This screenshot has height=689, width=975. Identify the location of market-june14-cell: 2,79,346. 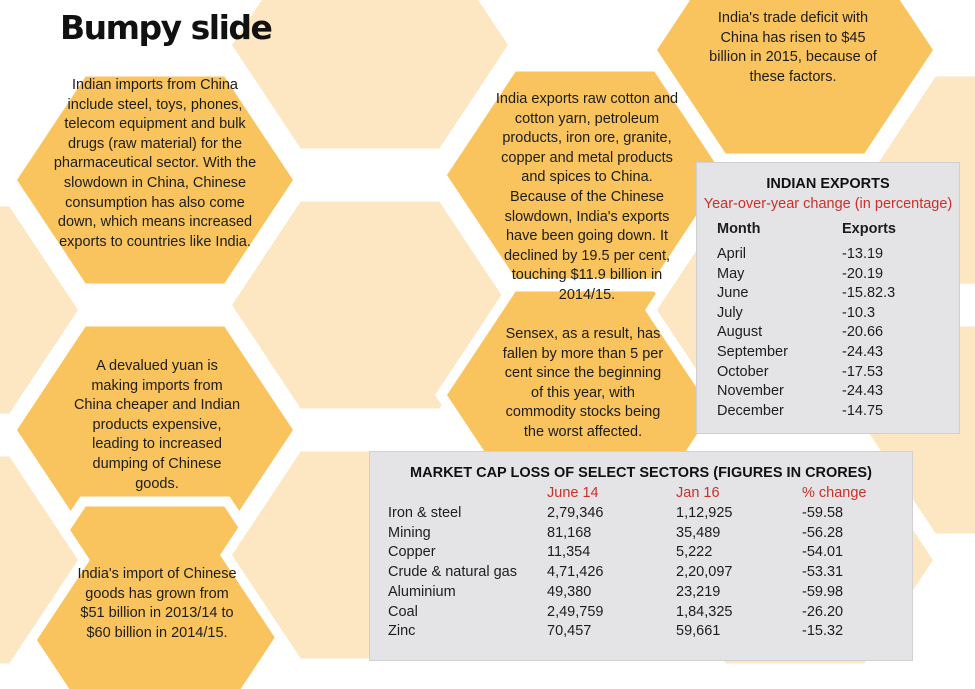
(575, 513).